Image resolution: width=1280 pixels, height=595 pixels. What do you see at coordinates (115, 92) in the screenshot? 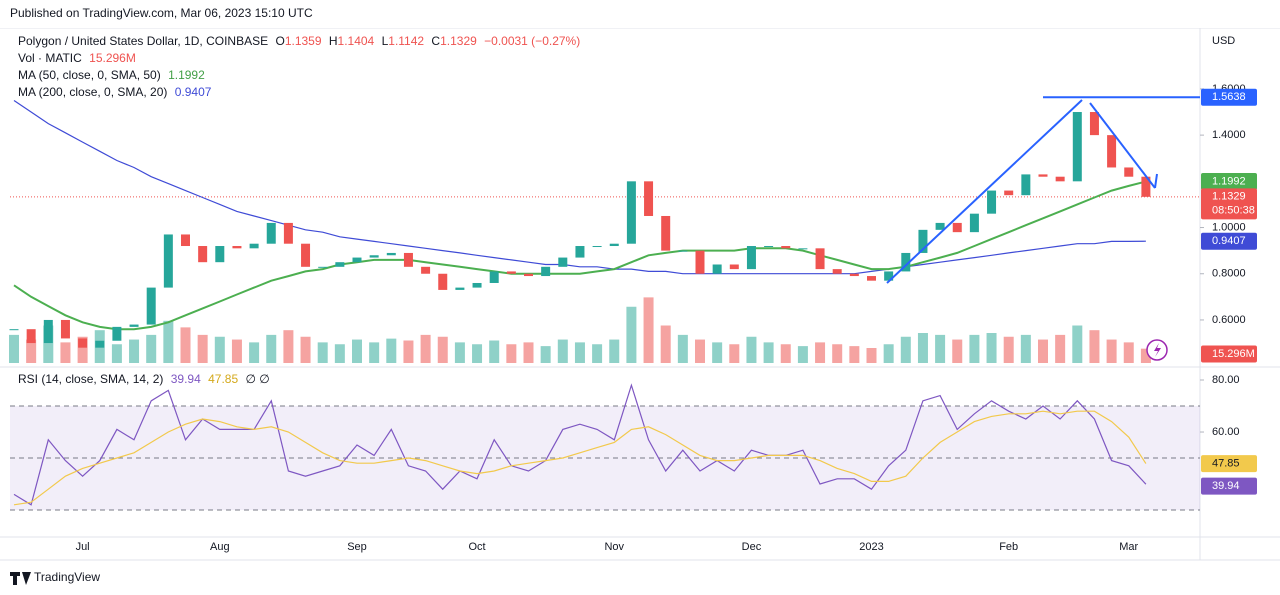
I see `ma200-legend: MA (200, close, 0, SMA, 20) 0.9407` at bounding box center [115, 92].